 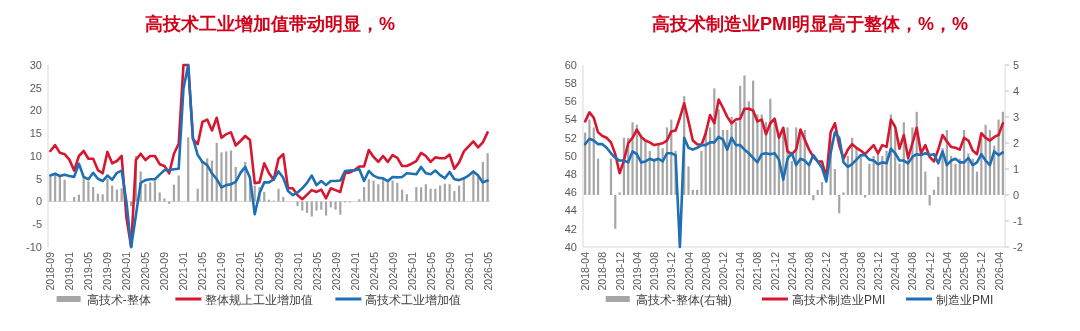 I want to click on y-tick-label: 44, so click(x=570, y=210).